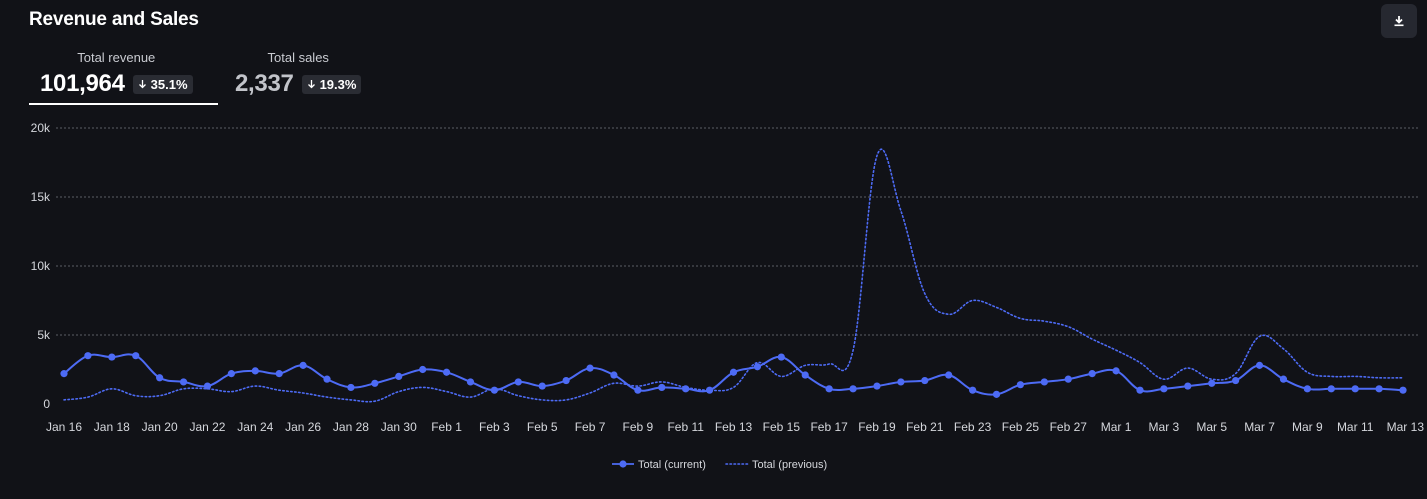 The width and height of the screenshot is (1427, 499). Describe the element at coordinates (494, 427) in the screenshot. I see `x-tick-label: Feb 3` at that location.